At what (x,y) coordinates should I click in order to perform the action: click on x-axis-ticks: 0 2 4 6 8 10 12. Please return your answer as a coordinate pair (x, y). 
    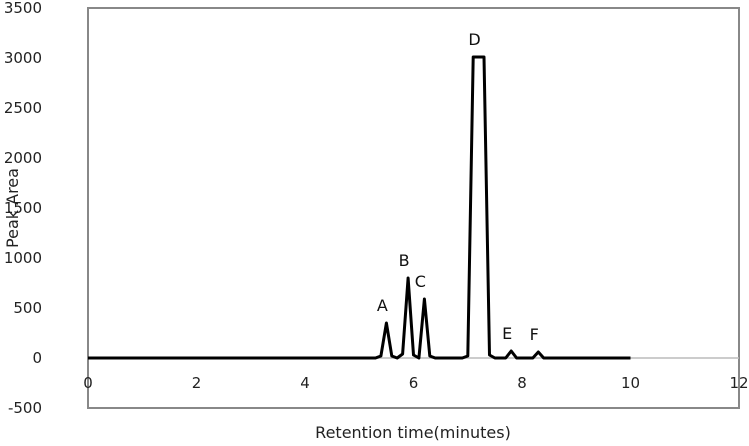
    Looking at the image, I should click on (415, 383).